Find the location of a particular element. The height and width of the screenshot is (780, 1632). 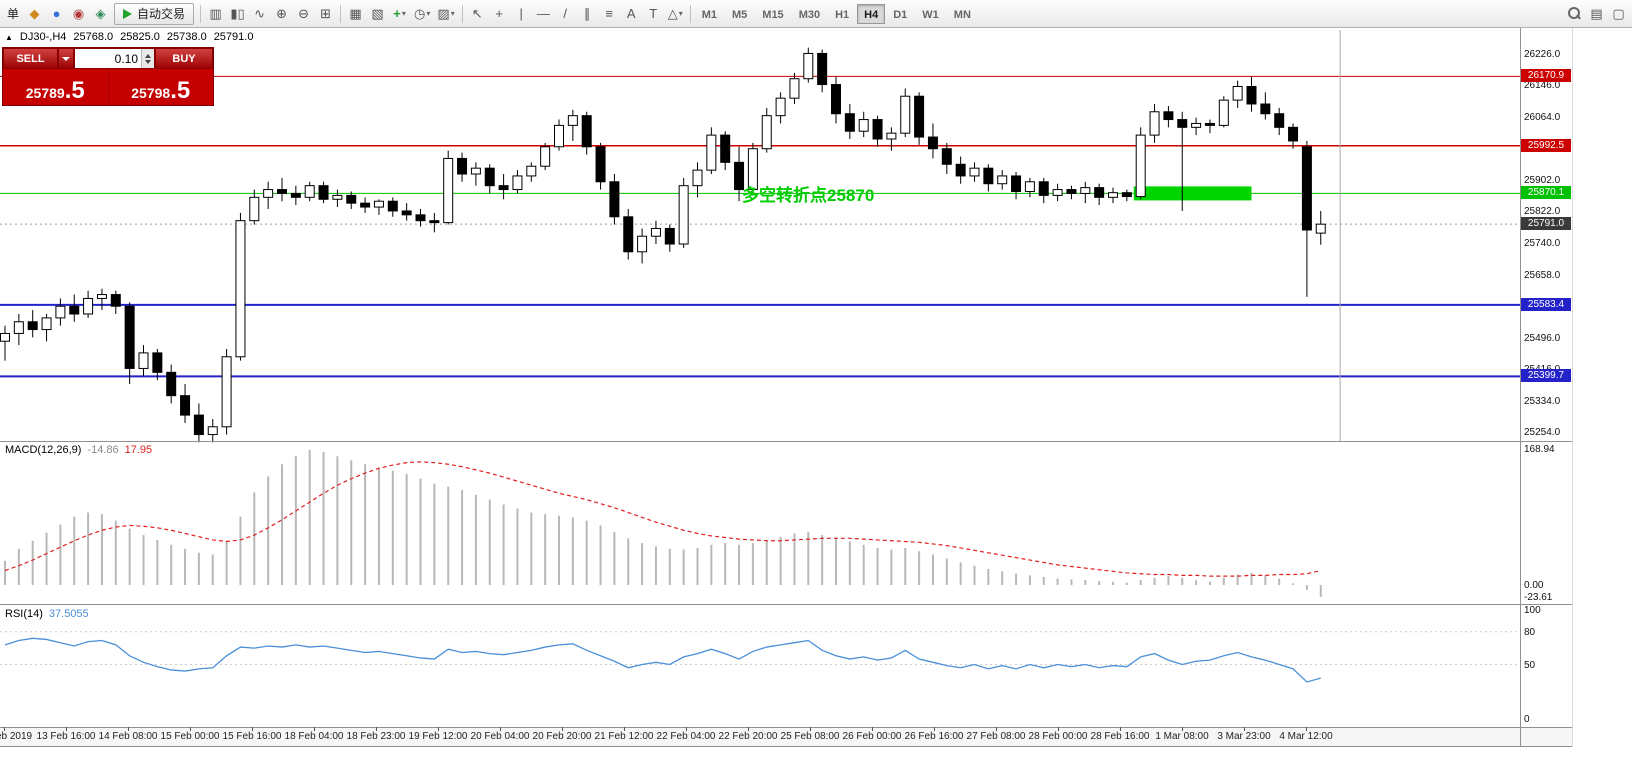

timeframe-w1: W1 is located at coordinates (930, 14).